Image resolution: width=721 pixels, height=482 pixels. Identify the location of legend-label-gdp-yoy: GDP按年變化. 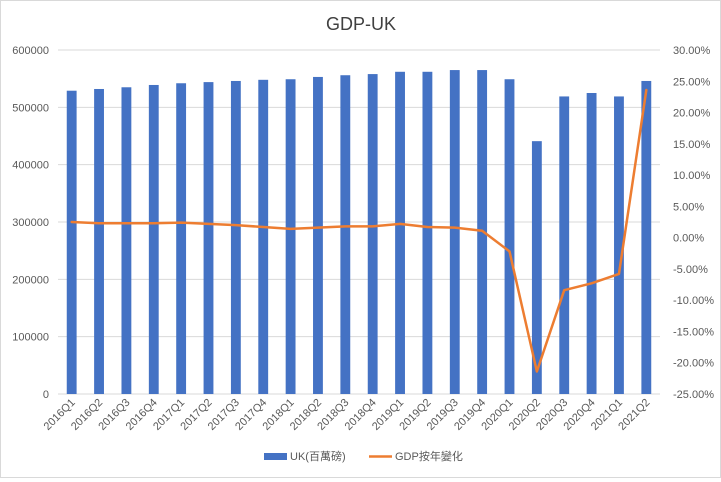
(429, 456).